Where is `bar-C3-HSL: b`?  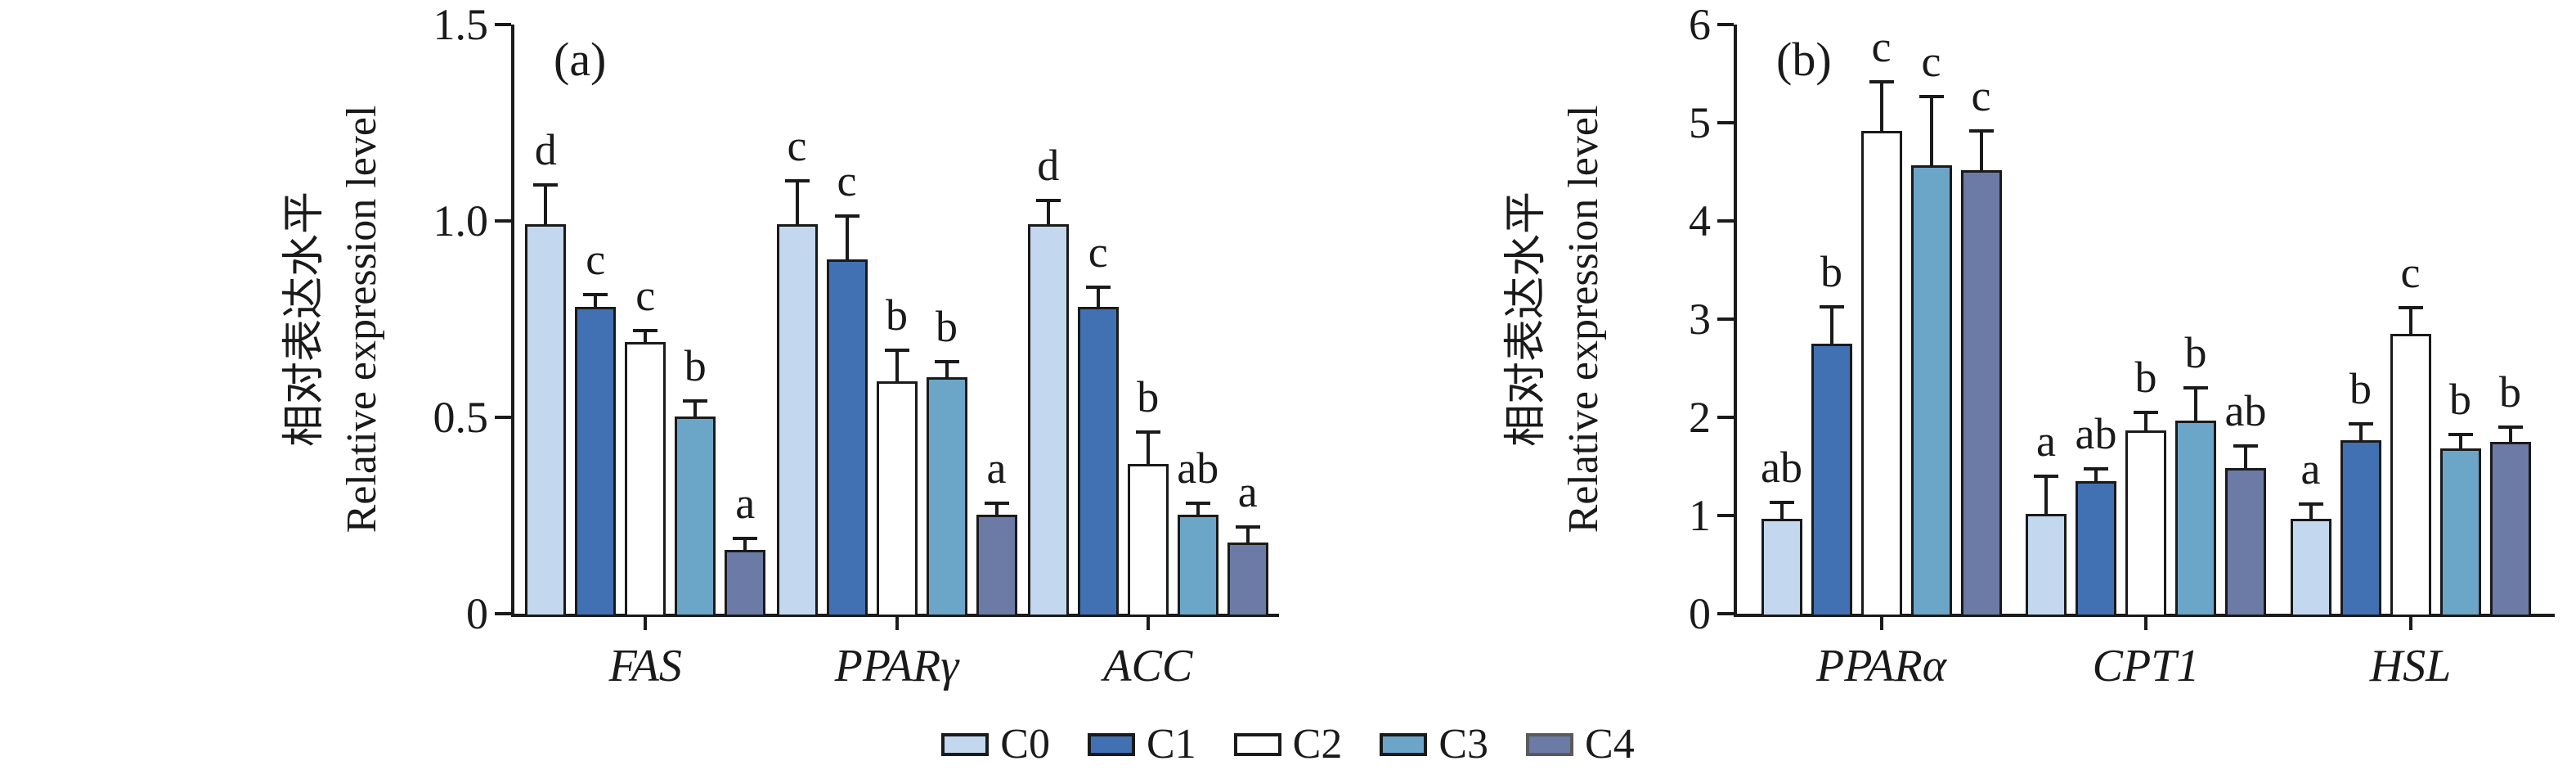
bar-C3-HSL: b is located at coordinates (2460, 321).